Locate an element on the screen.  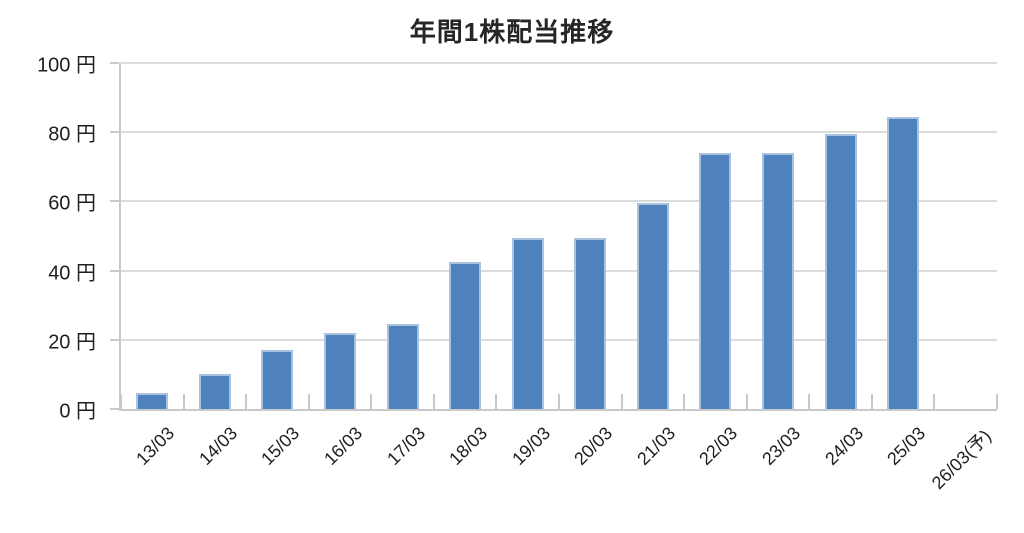
x-axis-label: 18/03 is located at coordinates (468, 446).